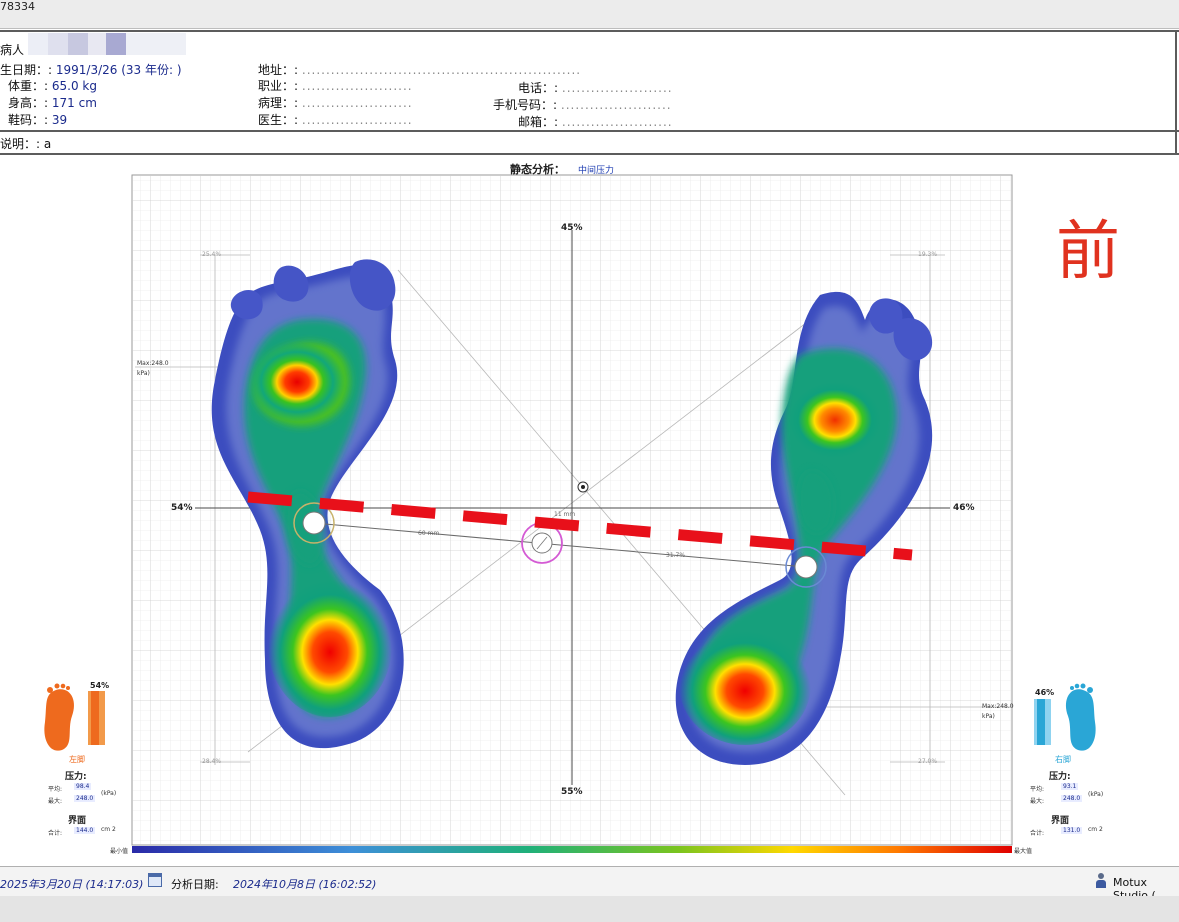 The width and height of the screenshot is (1179, 922). What do you see at coordinates (928, 254) in the screenshot?
I see `corner-tr-label: 19.3%` at bounding box center [928, 254].